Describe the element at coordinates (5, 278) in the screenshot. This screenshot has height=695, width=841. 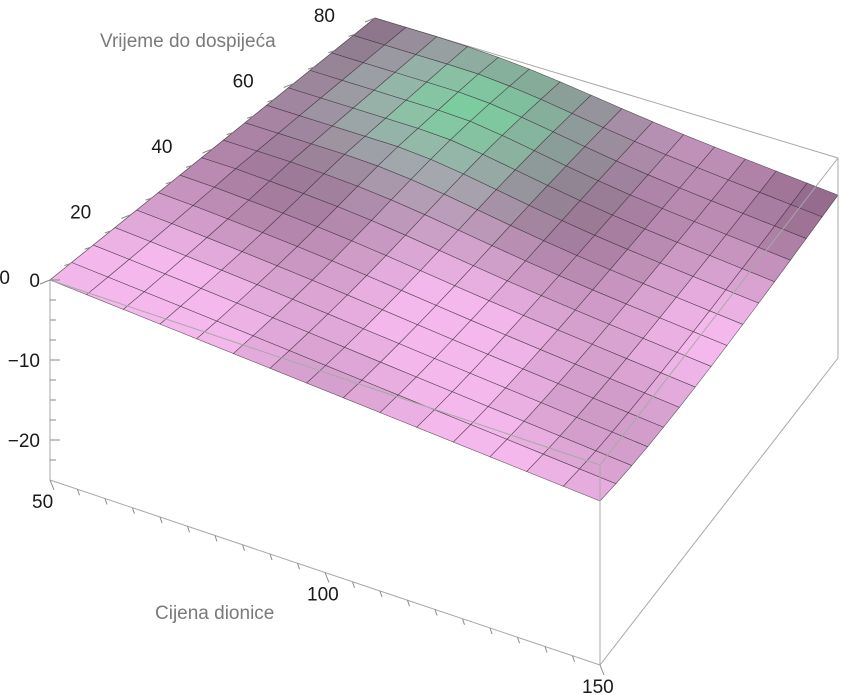
I see `y-tick-label: 0` at that location.